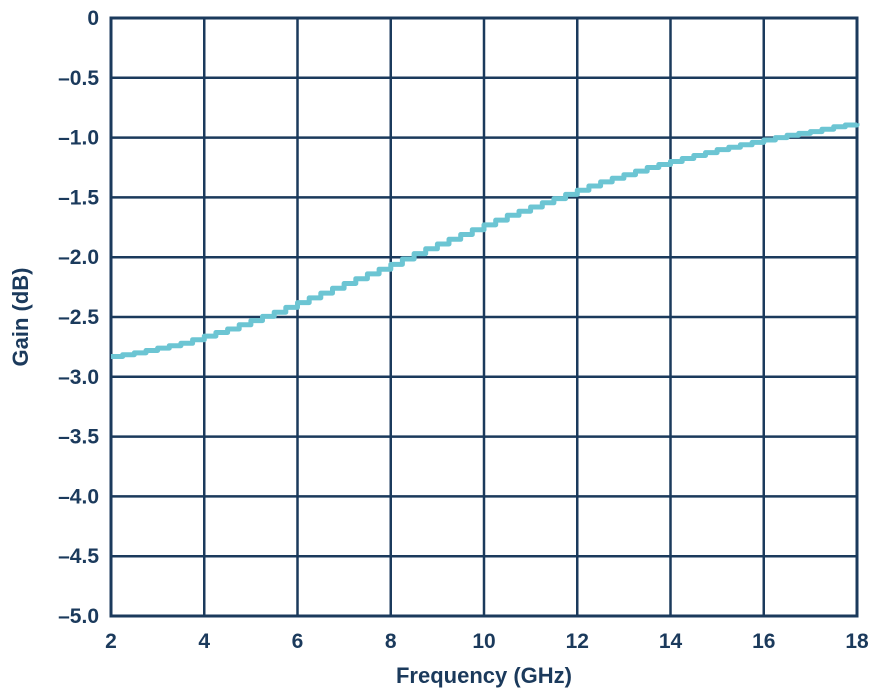 Image resolution: width=889 pixels, height=694 pixels. I want to click on y-axis-label: Gain (dB), so click(20, 317).